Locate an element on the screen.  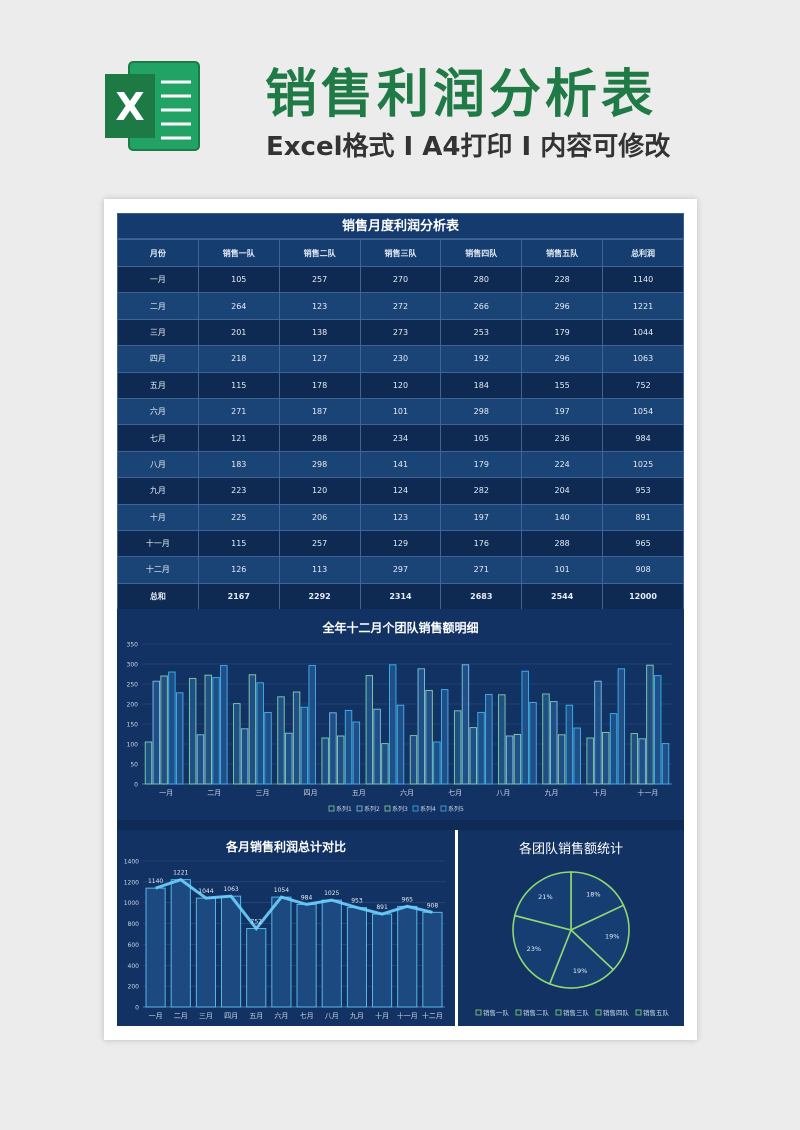
chart2-x-tick-label: 五月 is located at coordinates (256, 1016).